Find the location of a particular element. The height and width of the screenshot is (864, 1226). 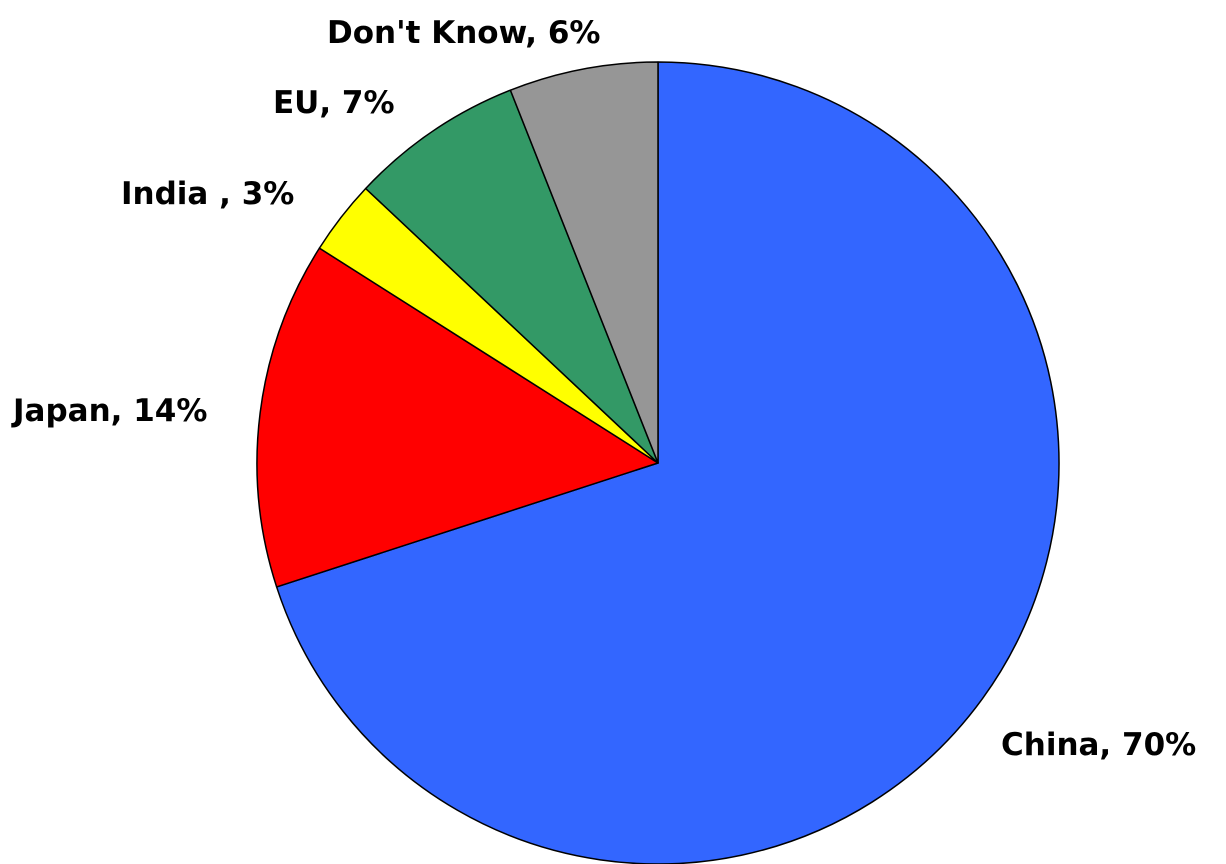

pie-slice-don-t-know is located at coordinates (584, 262).